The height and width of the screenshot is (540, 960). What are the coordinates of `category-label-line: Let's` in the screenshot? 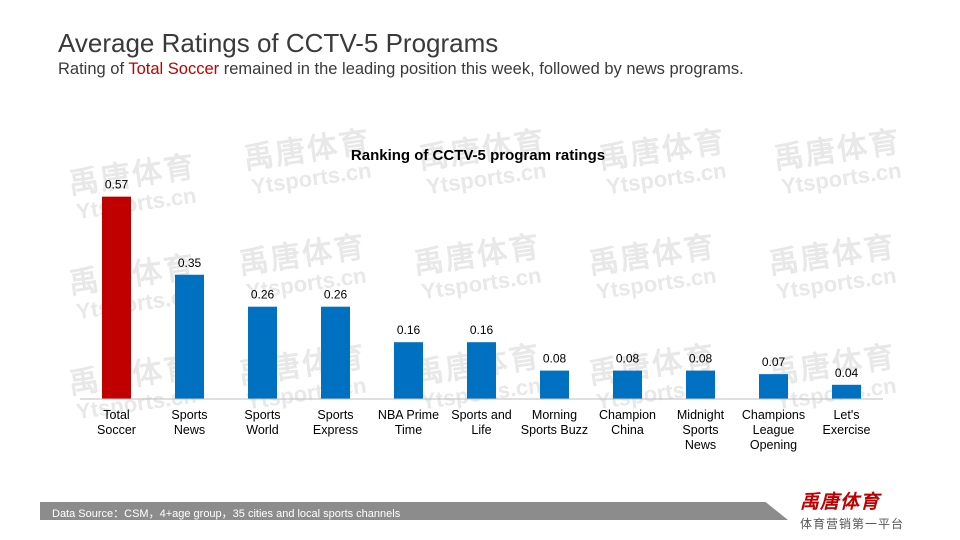 It's located at (846, 415).